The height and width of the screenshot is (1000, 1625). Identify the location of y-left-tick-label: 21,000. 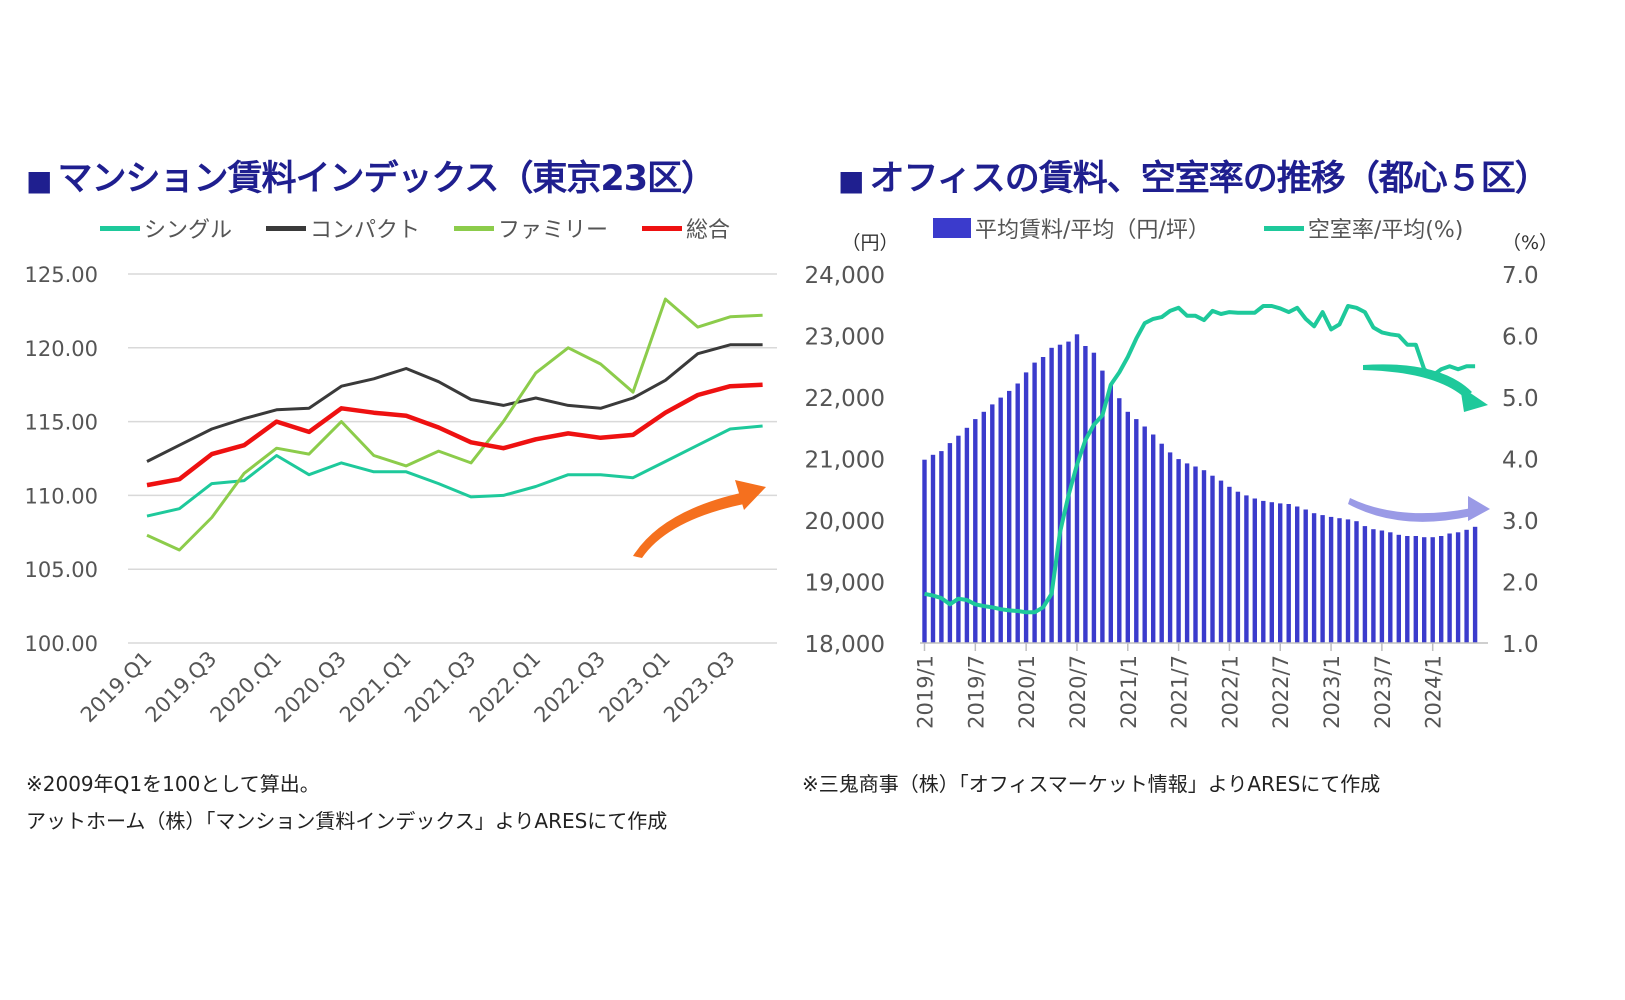
(845, 461).